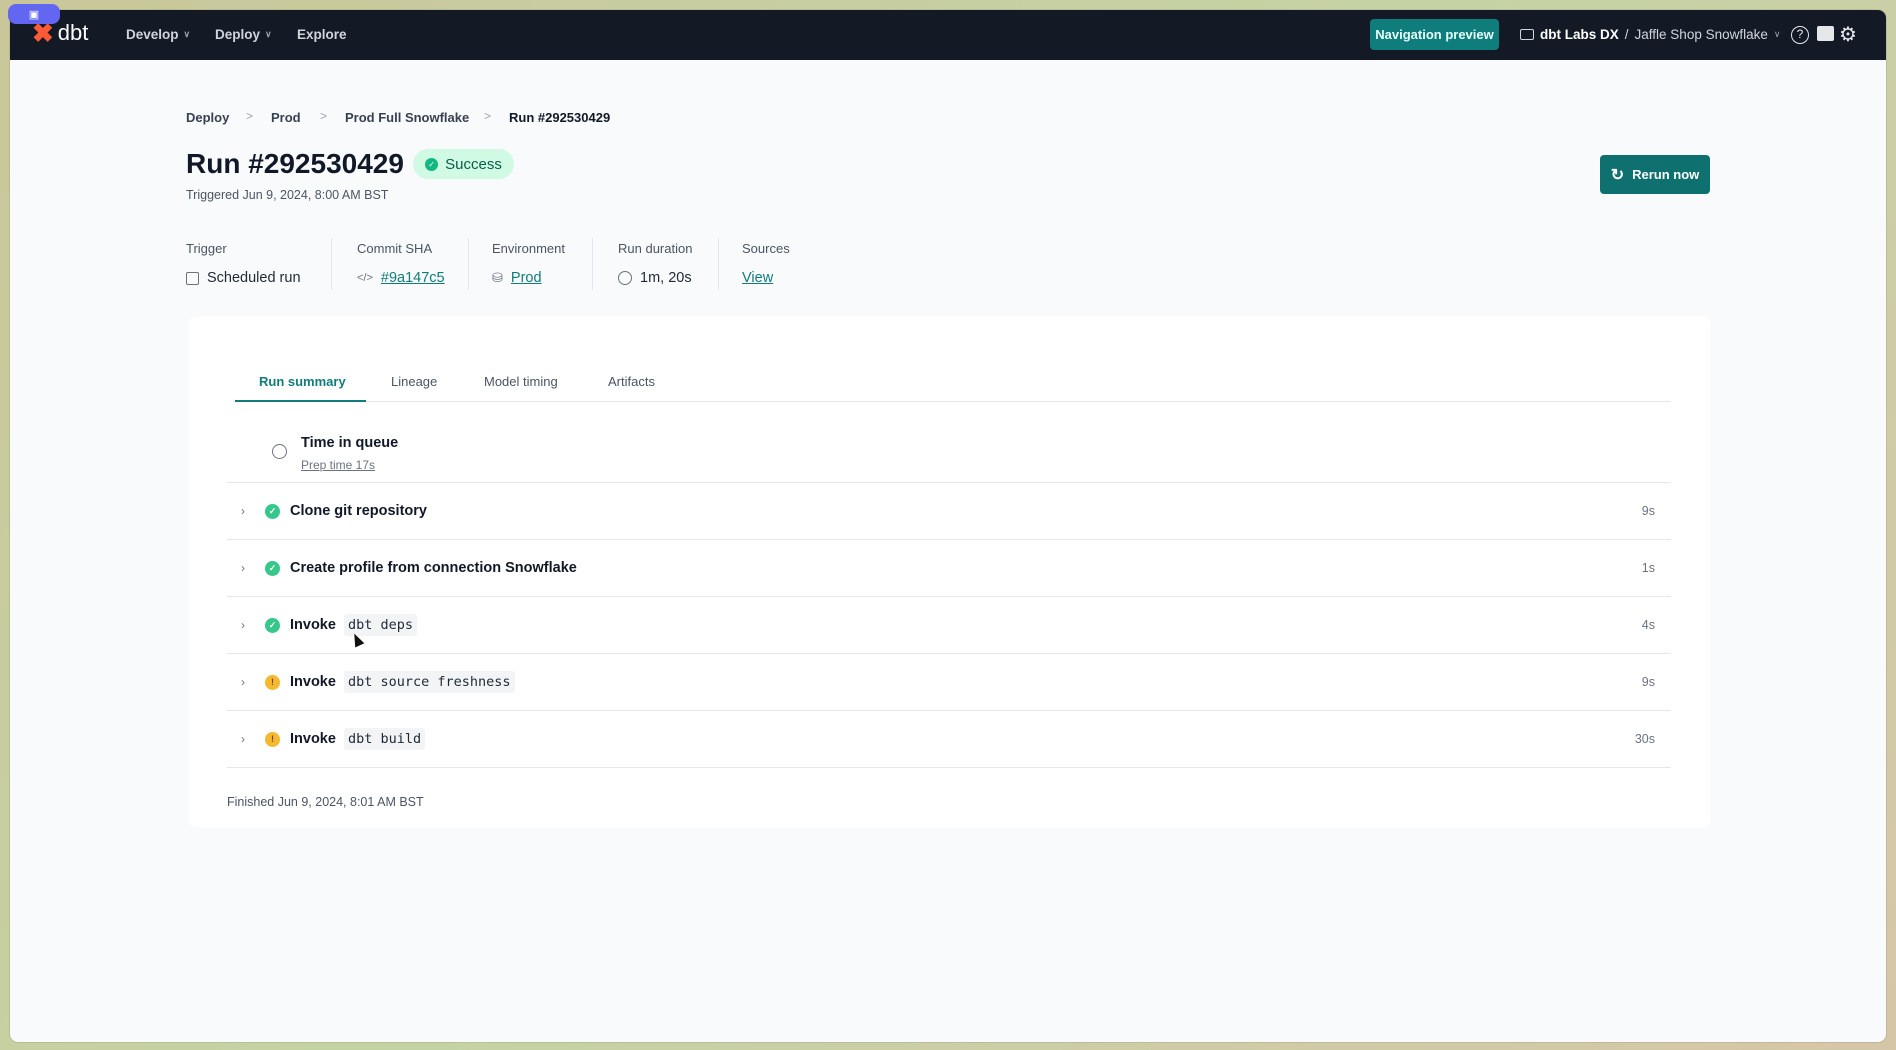  Describe the element at coordinates (414, 381) in the screenshot. I see `tab-lineage: Lineage` at that location.